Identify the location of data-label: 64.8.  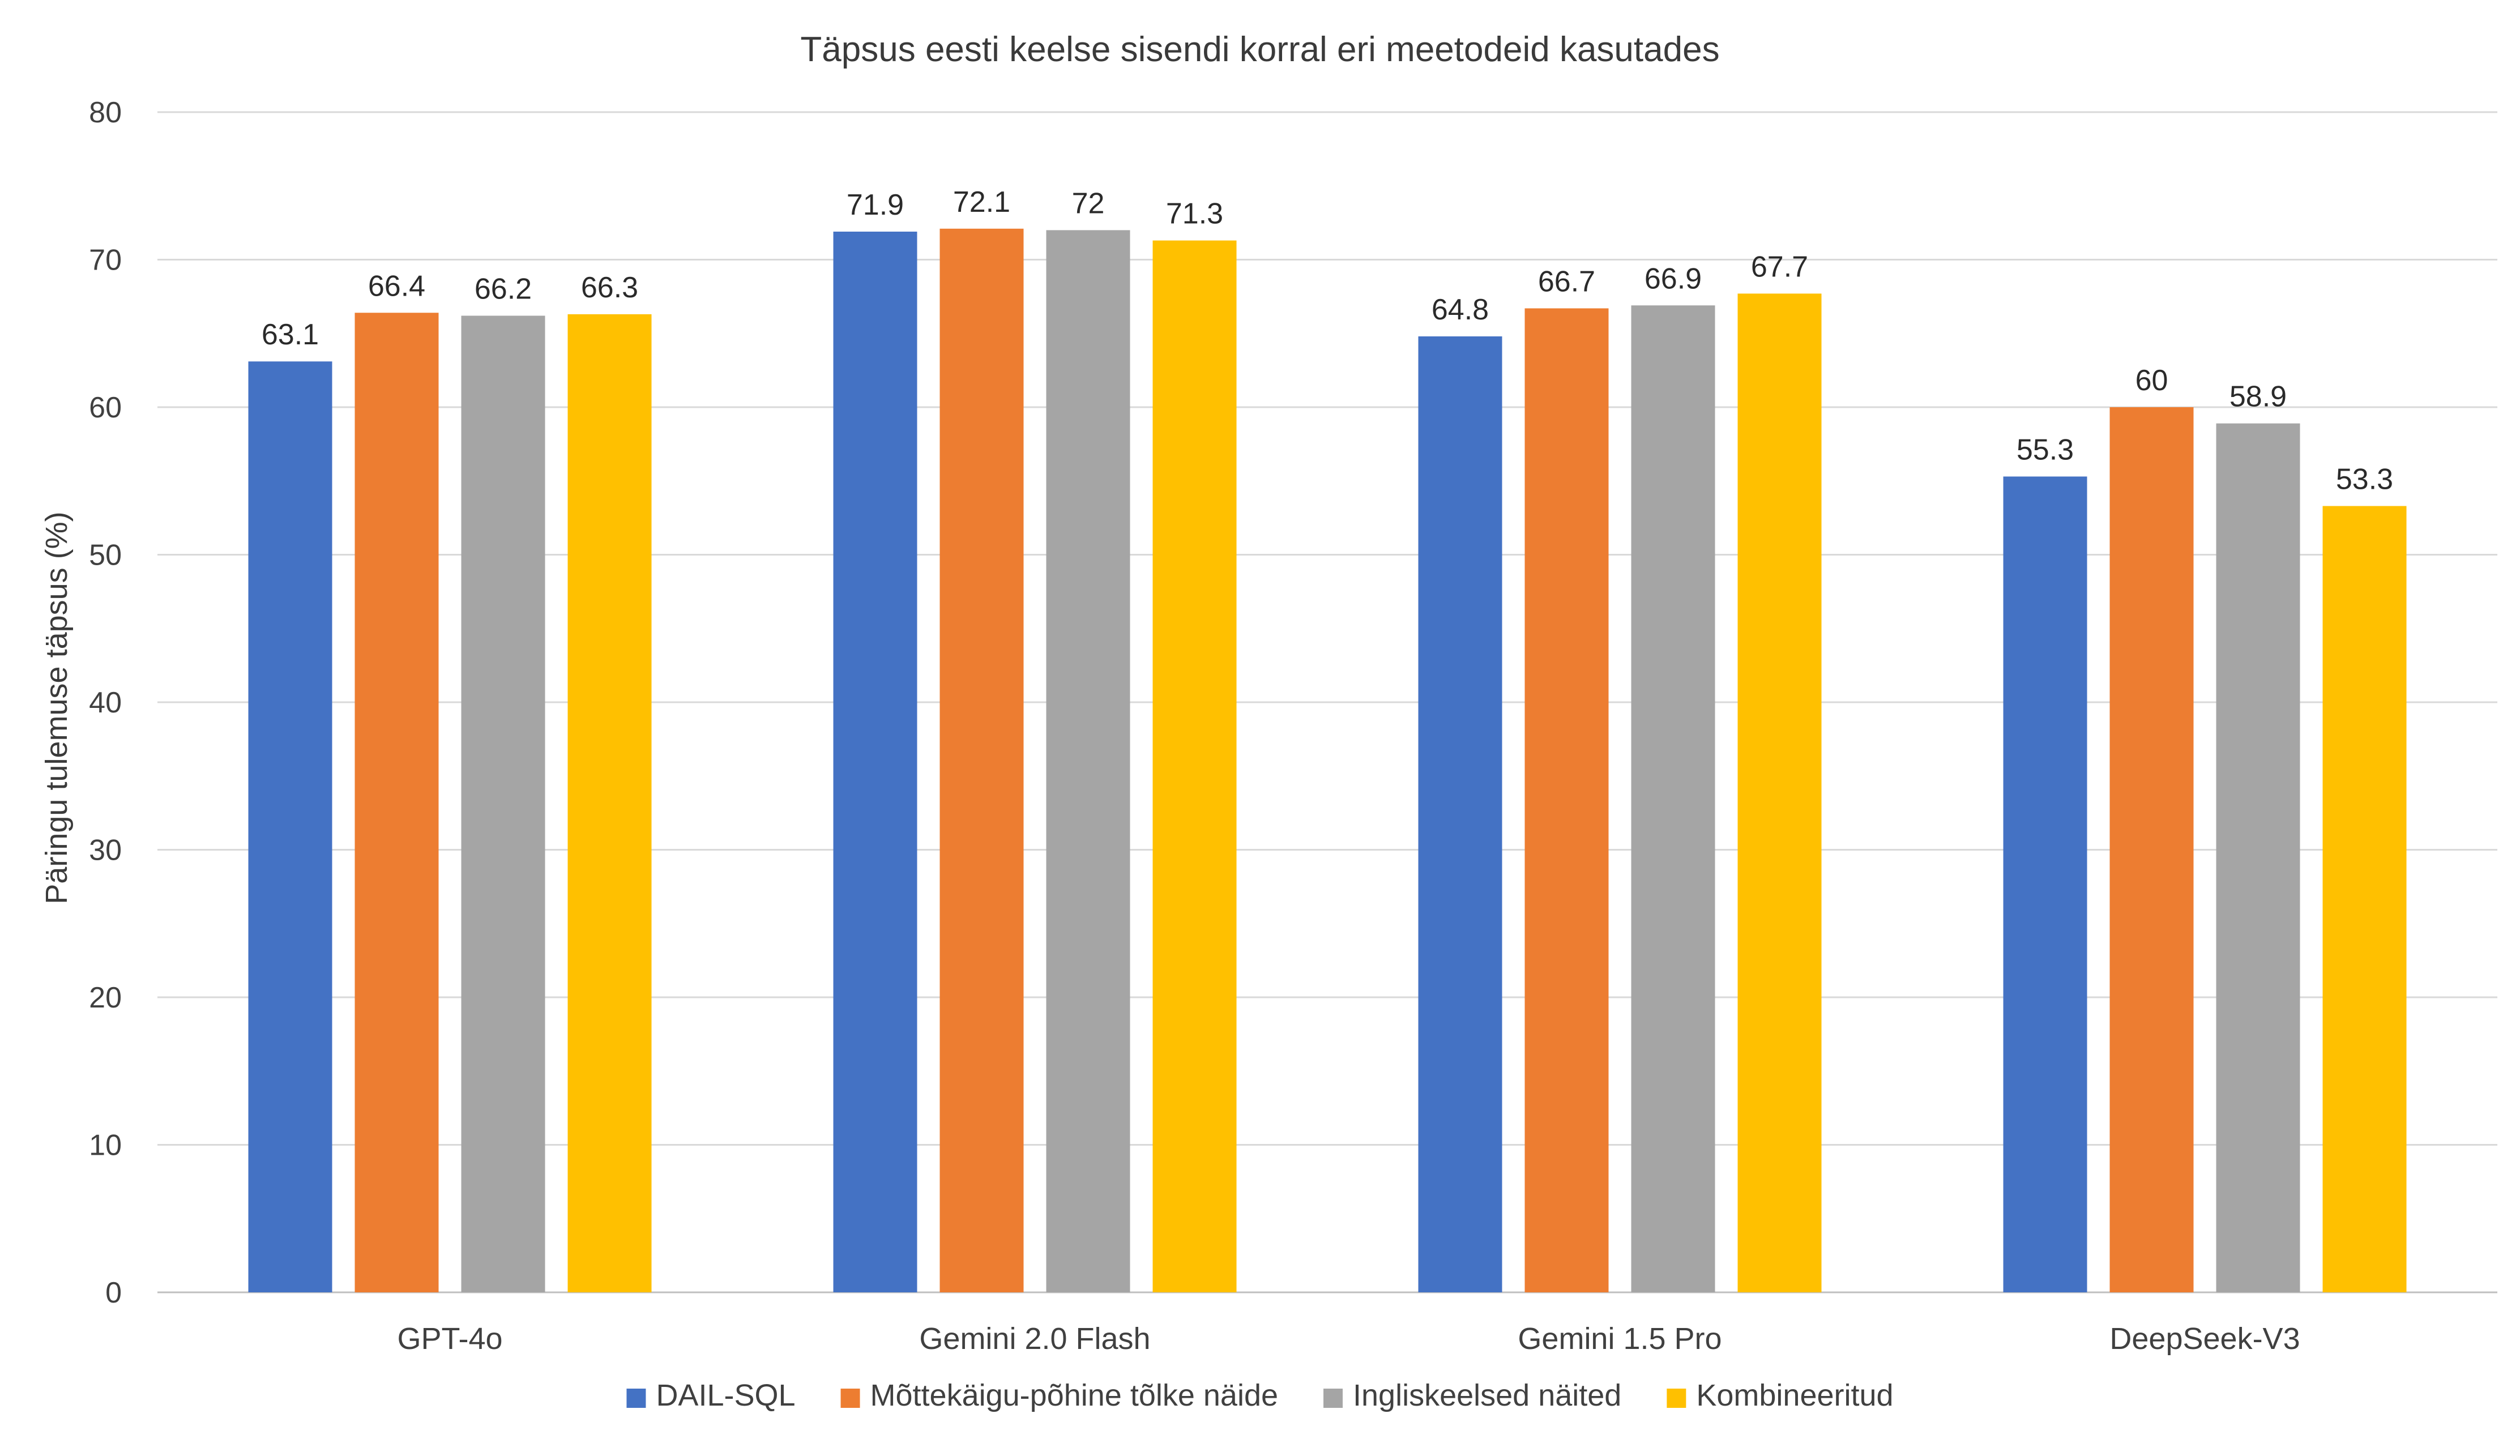
(1460, 310).